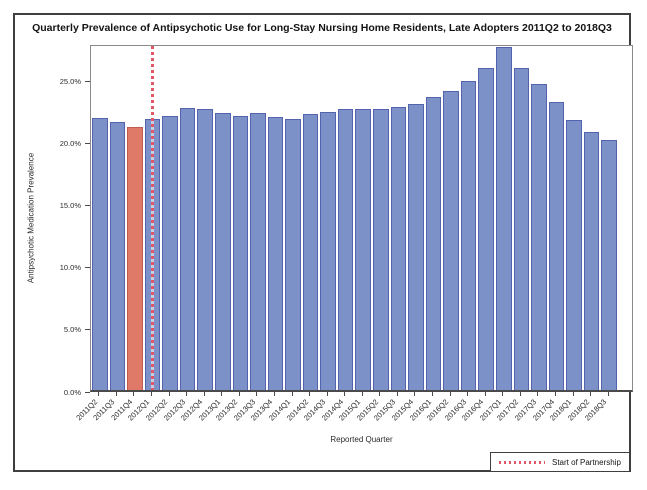 Image resolution: width=647 pixels, height=490 pixels. I want to click on y-tick-label: 25.0%, so click(70, 82).